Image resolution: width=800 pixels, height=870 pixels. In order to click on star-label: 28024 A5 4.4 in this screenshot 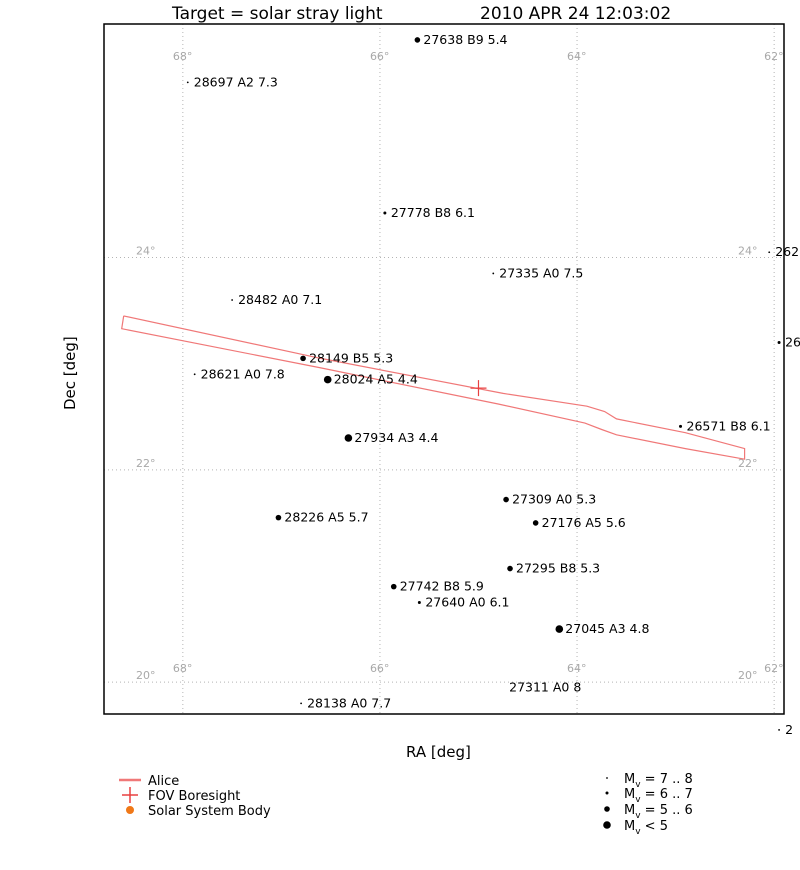, I will do `click(376, 379)`.